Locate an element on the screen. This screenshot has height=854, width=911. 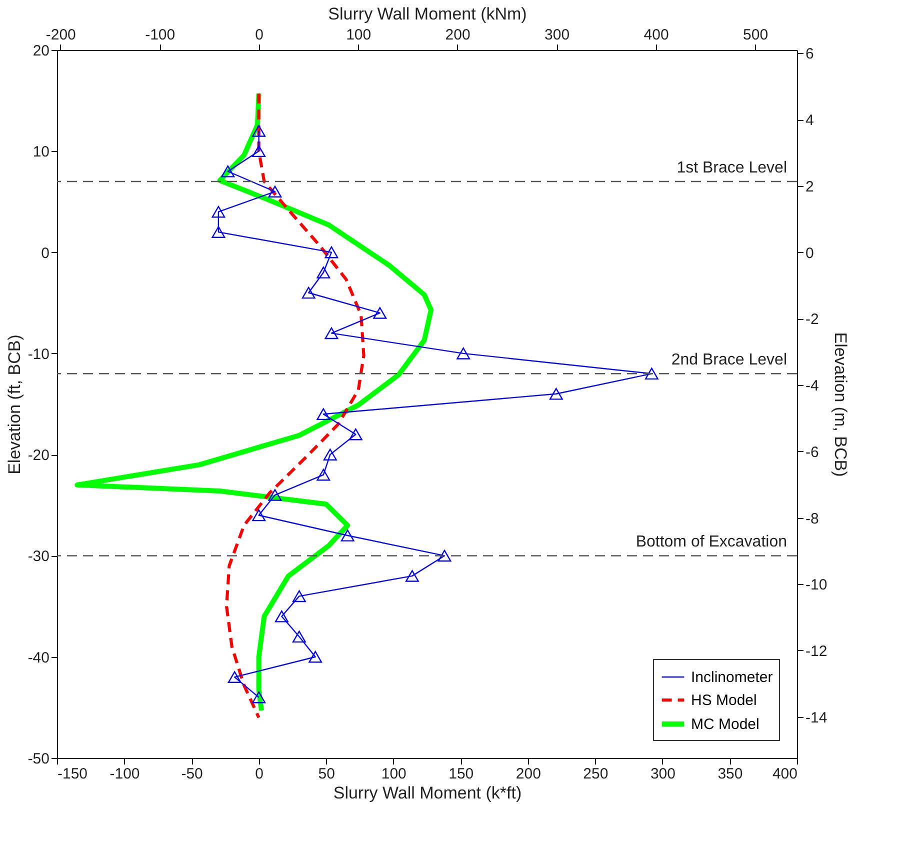
x-tick-label: -100 is located at coordinates (125, 774).